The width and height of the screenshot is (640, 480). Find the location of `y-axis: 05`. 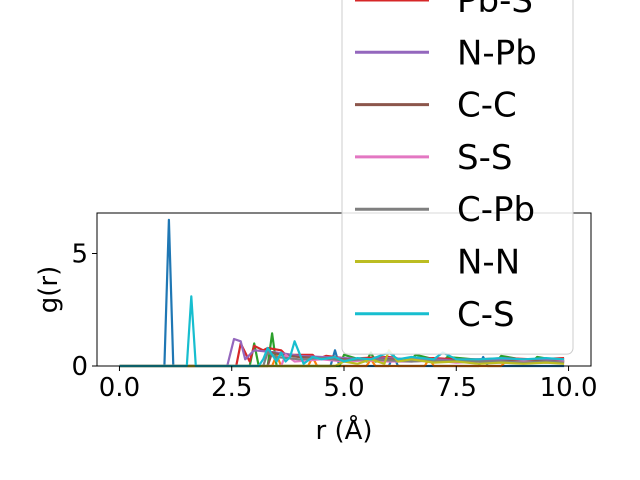

y-axis: 05 is located at coordinates (84, 311).